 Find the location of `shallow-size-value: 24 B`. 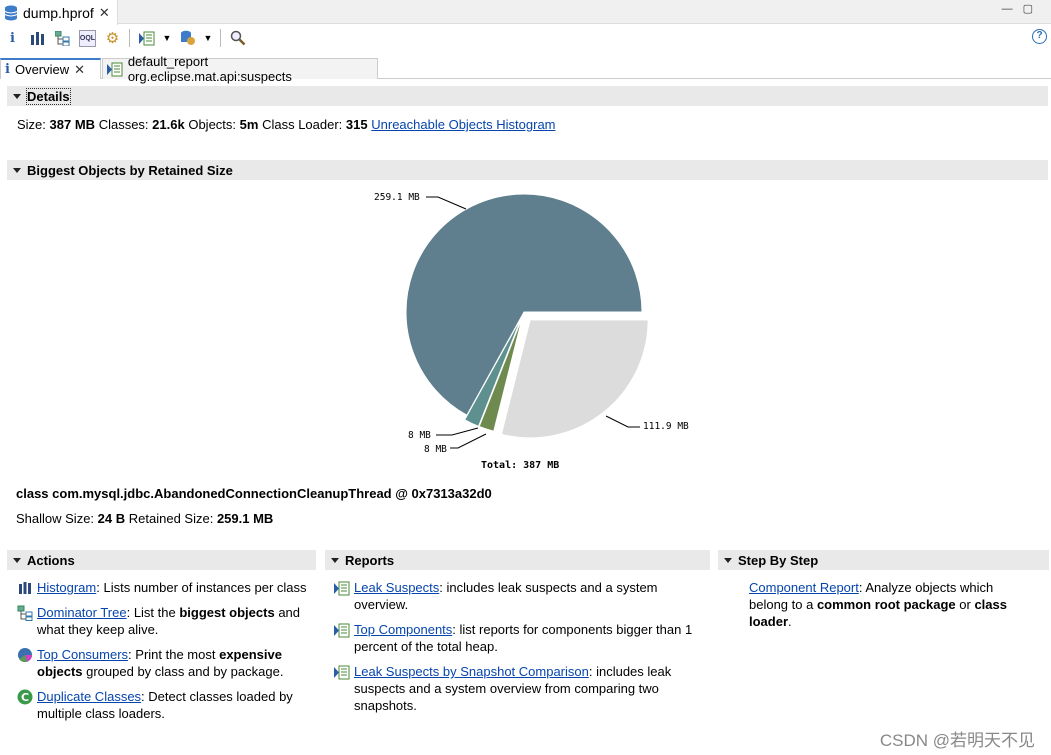

shallow-size-value: 24 B is located at coordinates (111, 518).